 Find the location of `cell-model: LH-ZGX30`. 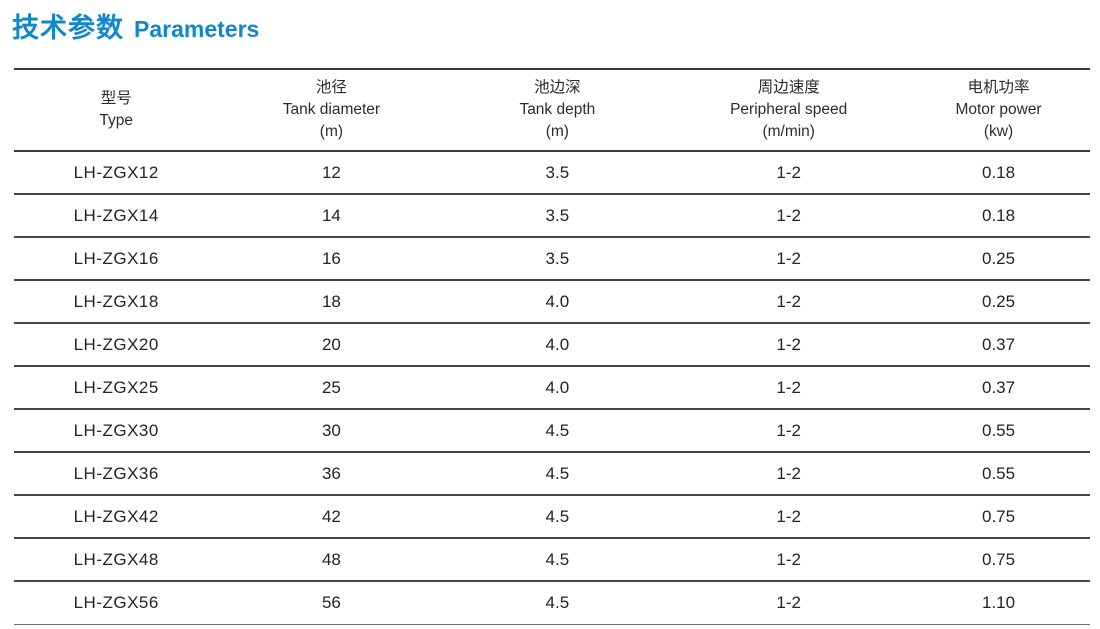

cell-model: LH-ZGX30 is located at coordinates (116, 431).